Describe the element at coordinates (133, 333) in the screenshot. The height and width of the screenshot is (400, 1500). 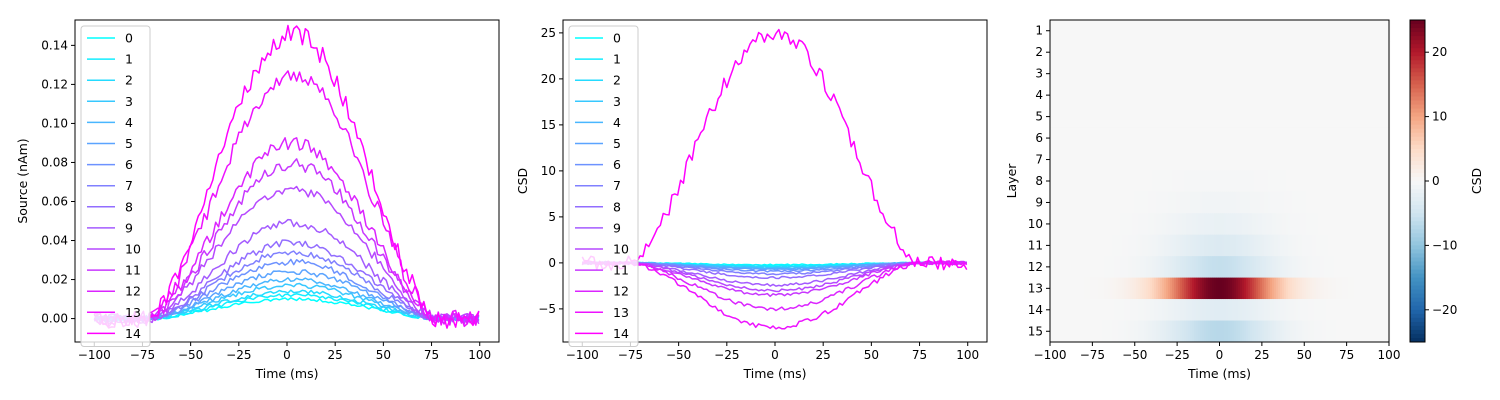
I see `legend-label-14: 14` at that location.